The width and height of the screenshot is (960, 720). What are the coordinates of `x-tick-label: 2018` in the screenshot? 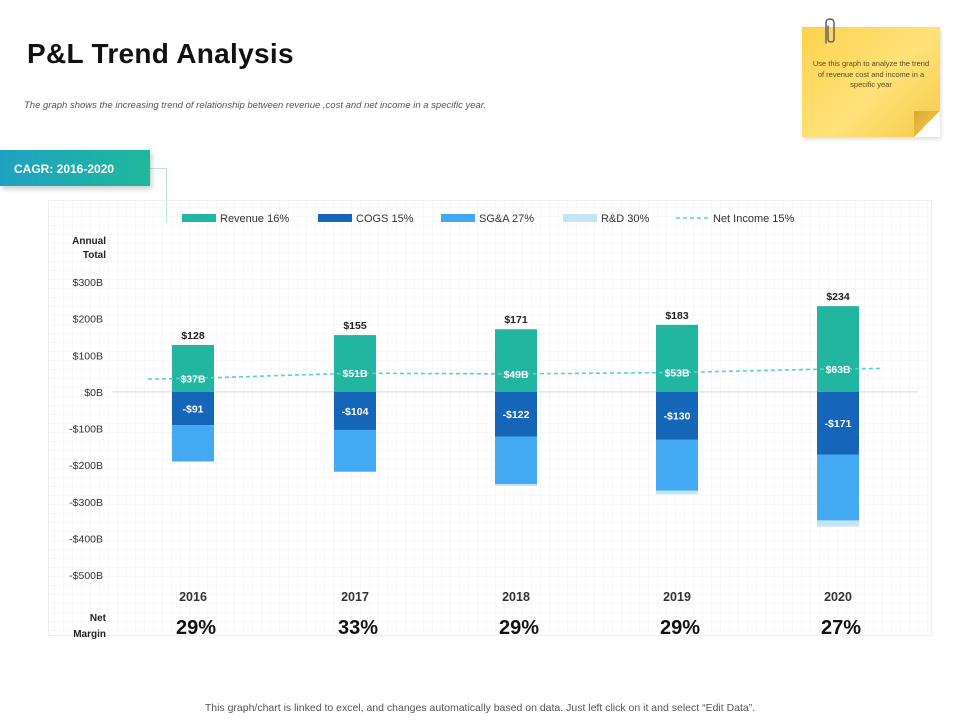 It's located at (516, 597).